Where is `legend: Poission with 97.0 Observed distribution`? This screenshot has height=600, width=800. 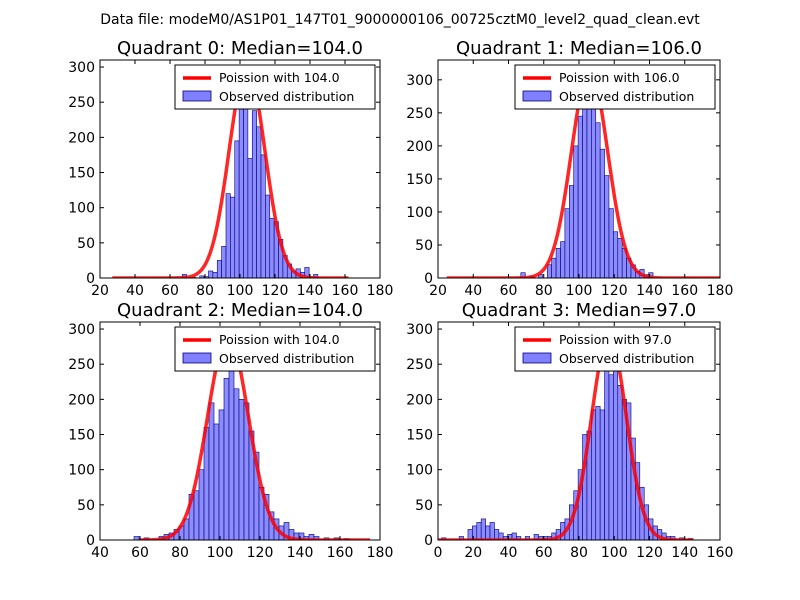 legend: Poission with 97.0 Observed distribution is located at coordinates (615, 349).